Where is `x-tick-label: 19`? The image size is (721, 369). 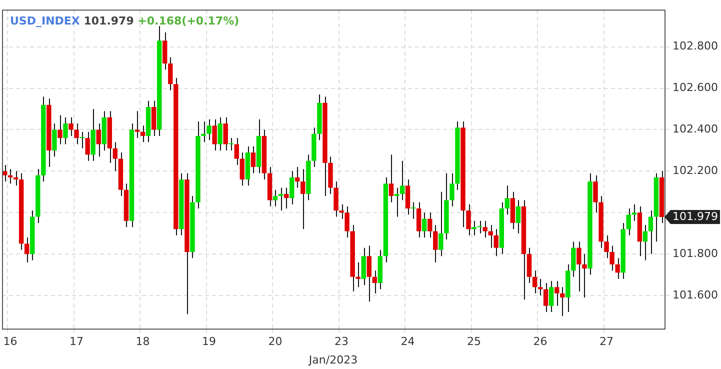
x-tick-label: 19 is located at coordinates (209, 341).